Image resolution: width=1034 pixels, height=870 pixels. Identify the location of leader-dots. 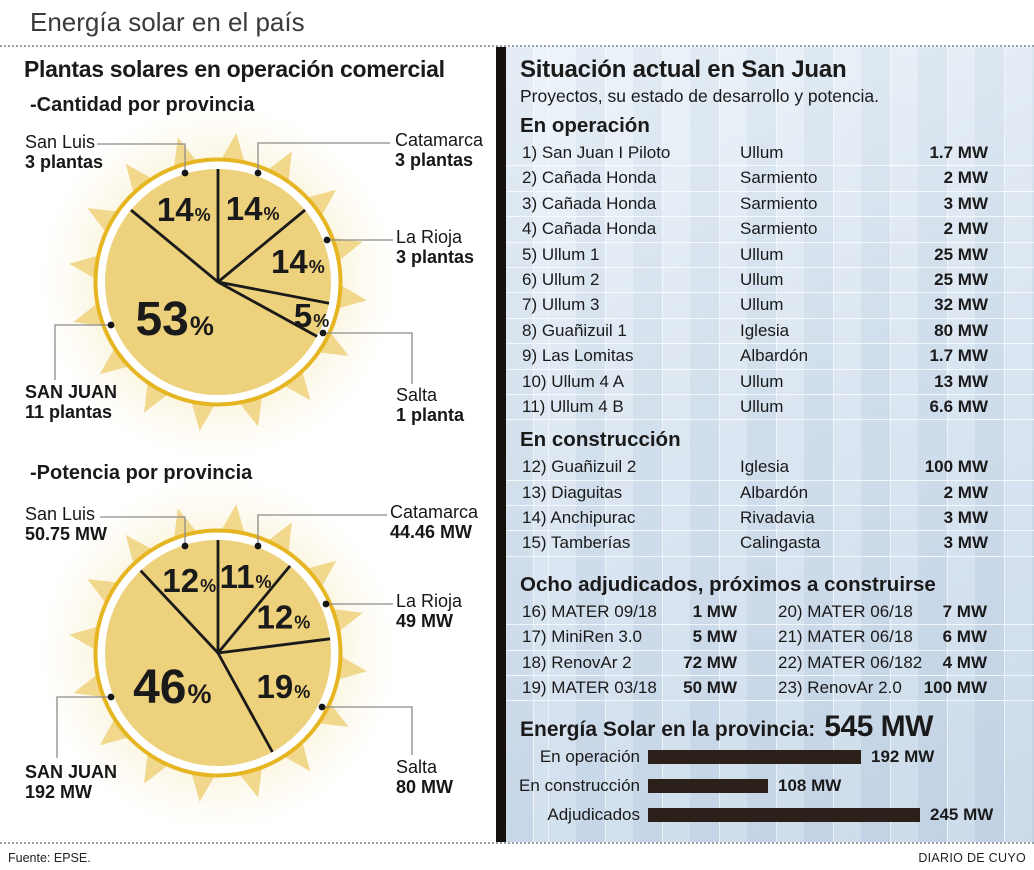
(219, 440).